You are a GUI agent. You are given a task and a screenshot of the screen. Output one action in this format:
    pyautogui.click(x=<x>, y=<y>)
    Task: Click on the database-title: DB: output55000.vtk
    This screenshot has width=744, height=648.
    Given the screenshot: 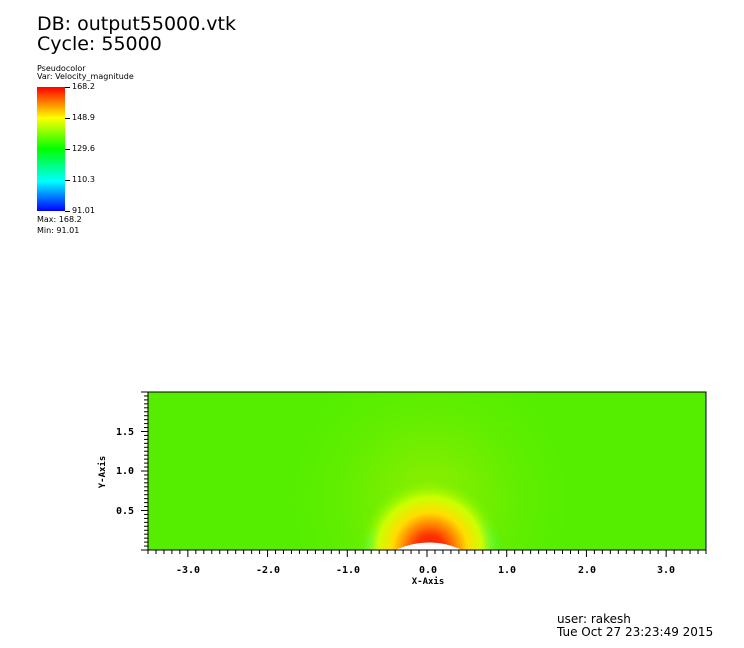 What is the action you would take?
    pyautogui.click(x=136, y=24)
    